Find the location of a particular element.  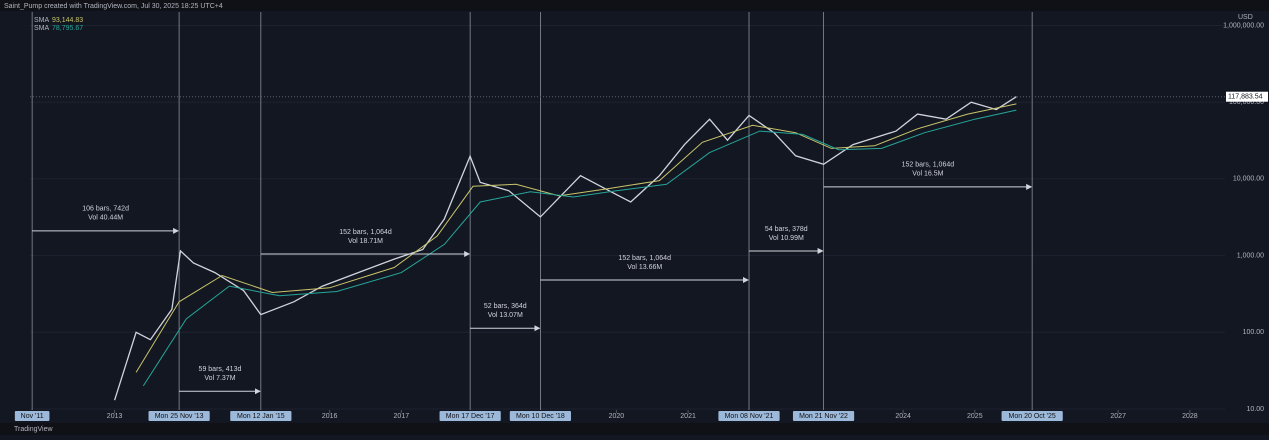

x-tick-label: 2027 is located at coordinates (1118, 416).